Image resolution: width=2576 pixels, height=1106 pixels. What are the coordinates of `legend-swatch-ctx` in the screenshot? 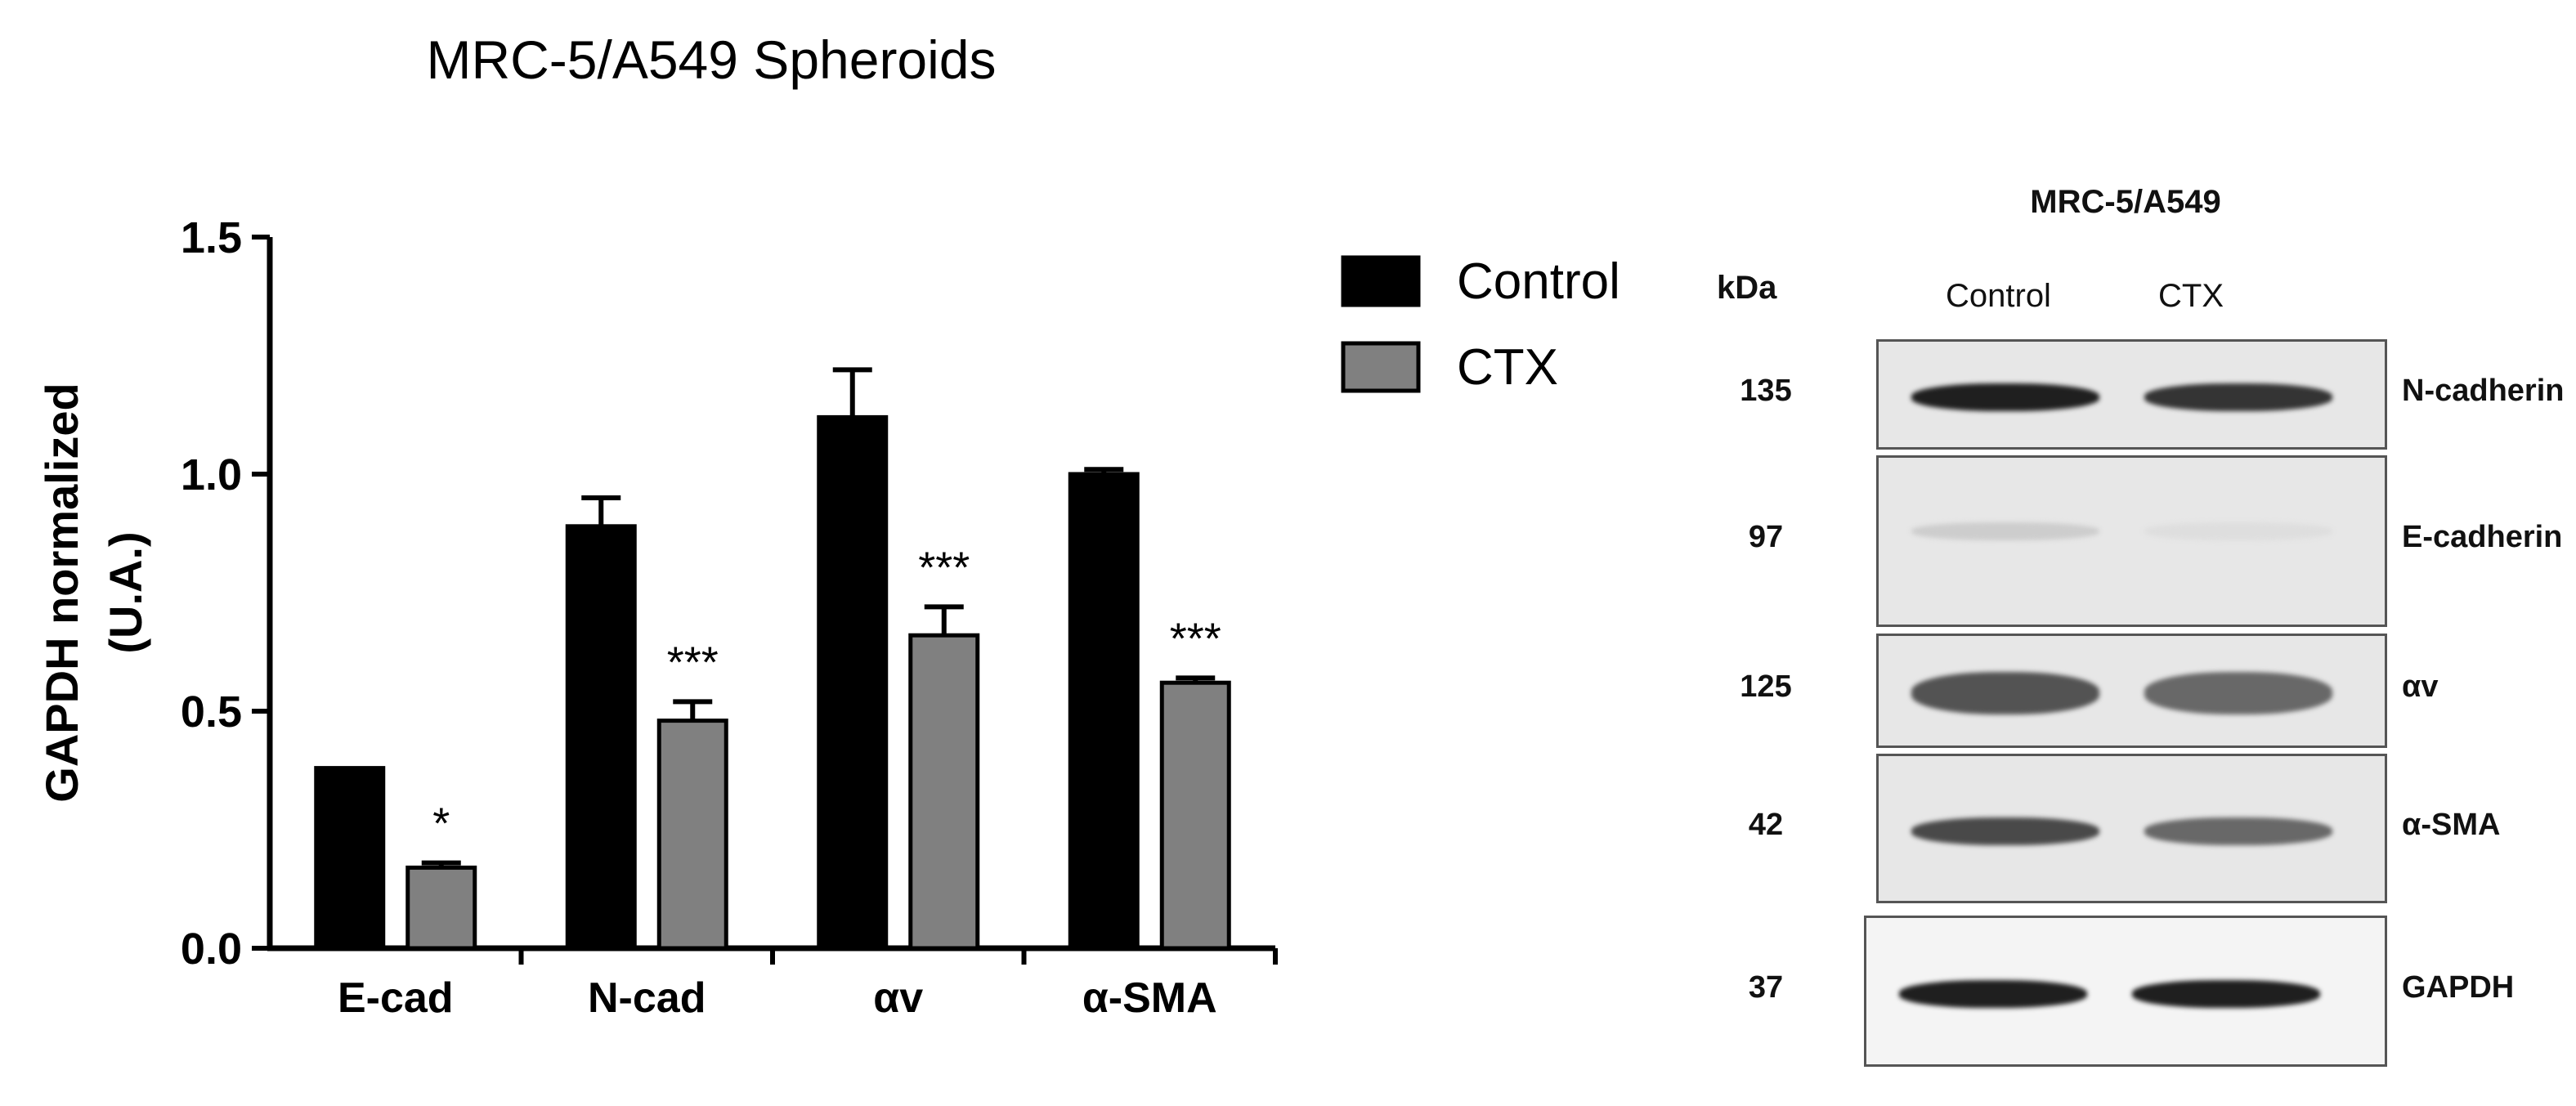 It's located at (1381, 367).